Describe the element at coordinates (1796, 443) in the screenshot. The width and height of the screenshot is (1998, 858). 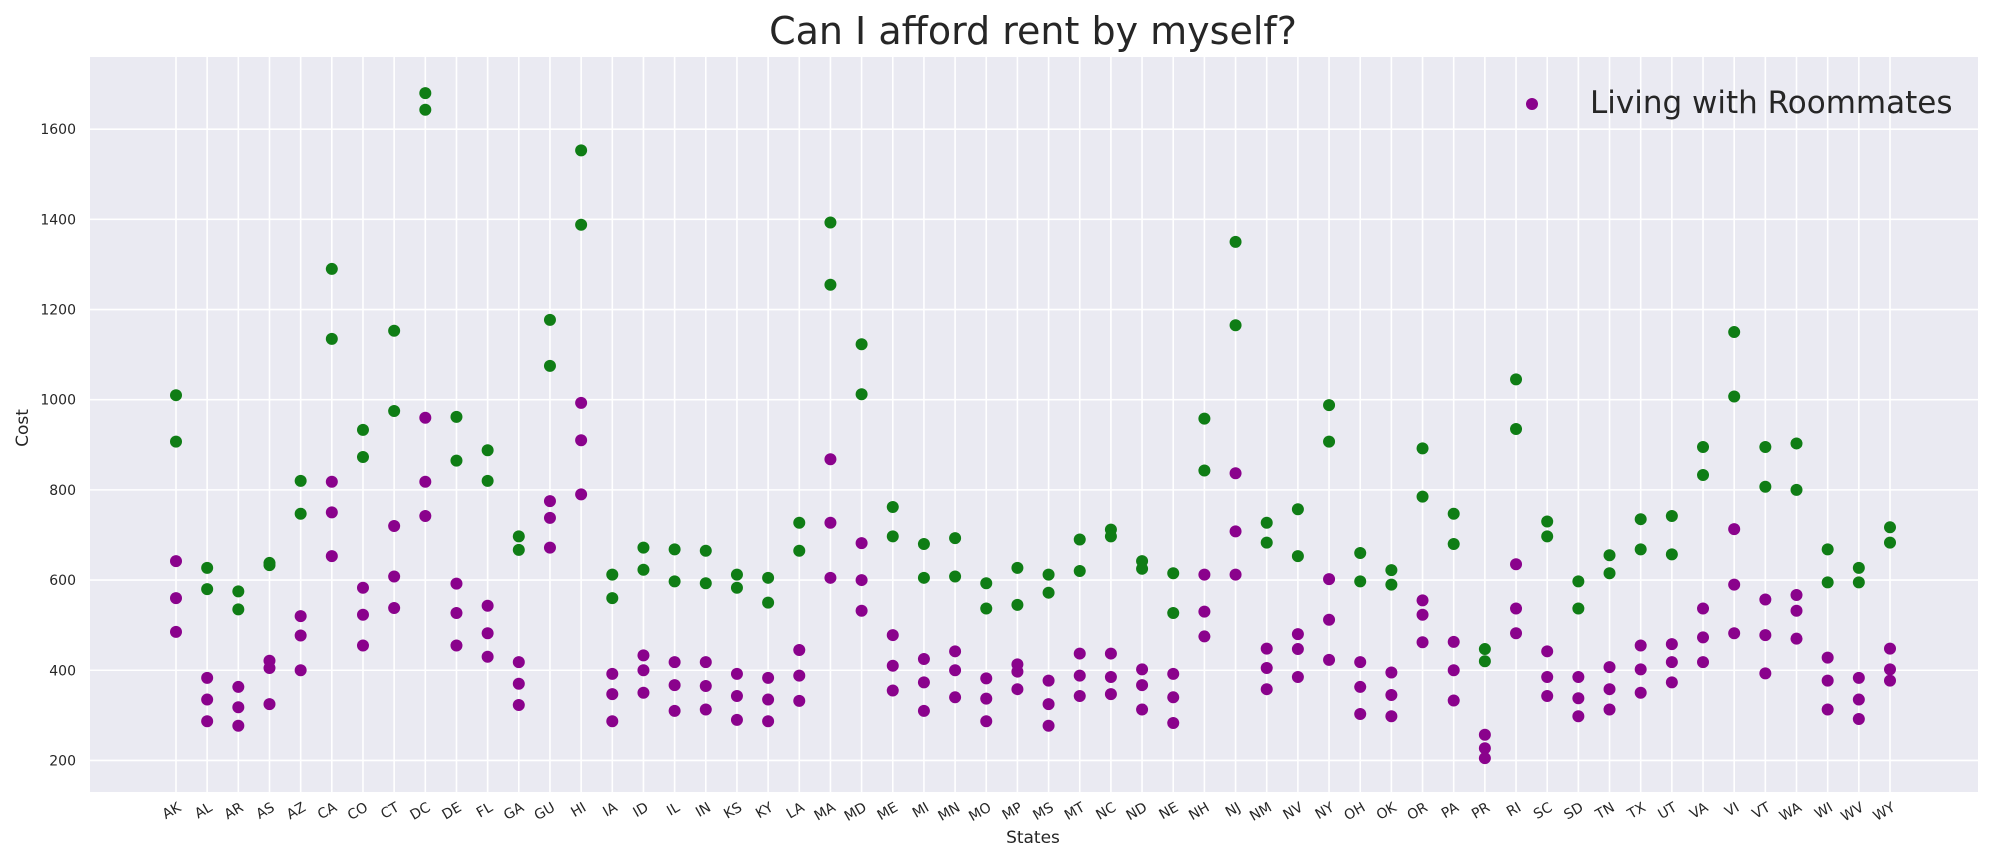
I see `data-point-green-wa` at that location.